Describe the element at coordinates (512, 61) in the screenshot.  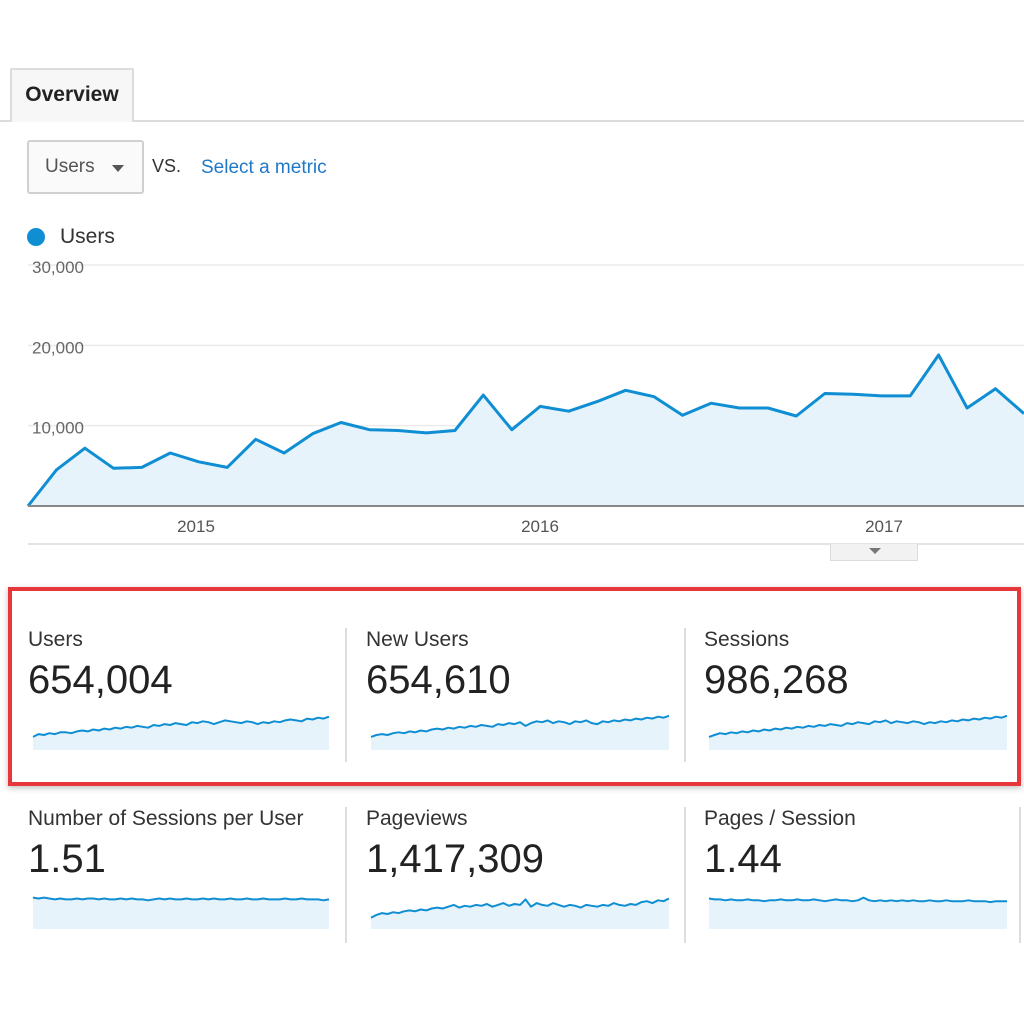
I see `tab-bar: Overview` at that location.